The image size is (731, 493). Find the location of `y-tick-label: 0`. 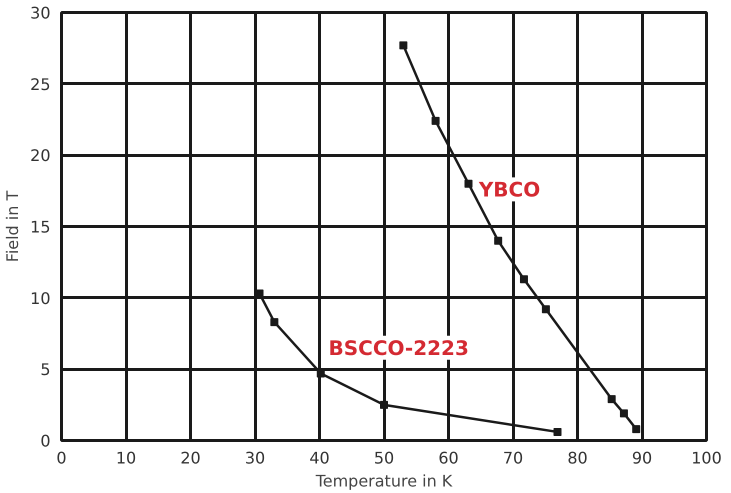

y-tick-label: 0 is located at coordinates (45, 441).